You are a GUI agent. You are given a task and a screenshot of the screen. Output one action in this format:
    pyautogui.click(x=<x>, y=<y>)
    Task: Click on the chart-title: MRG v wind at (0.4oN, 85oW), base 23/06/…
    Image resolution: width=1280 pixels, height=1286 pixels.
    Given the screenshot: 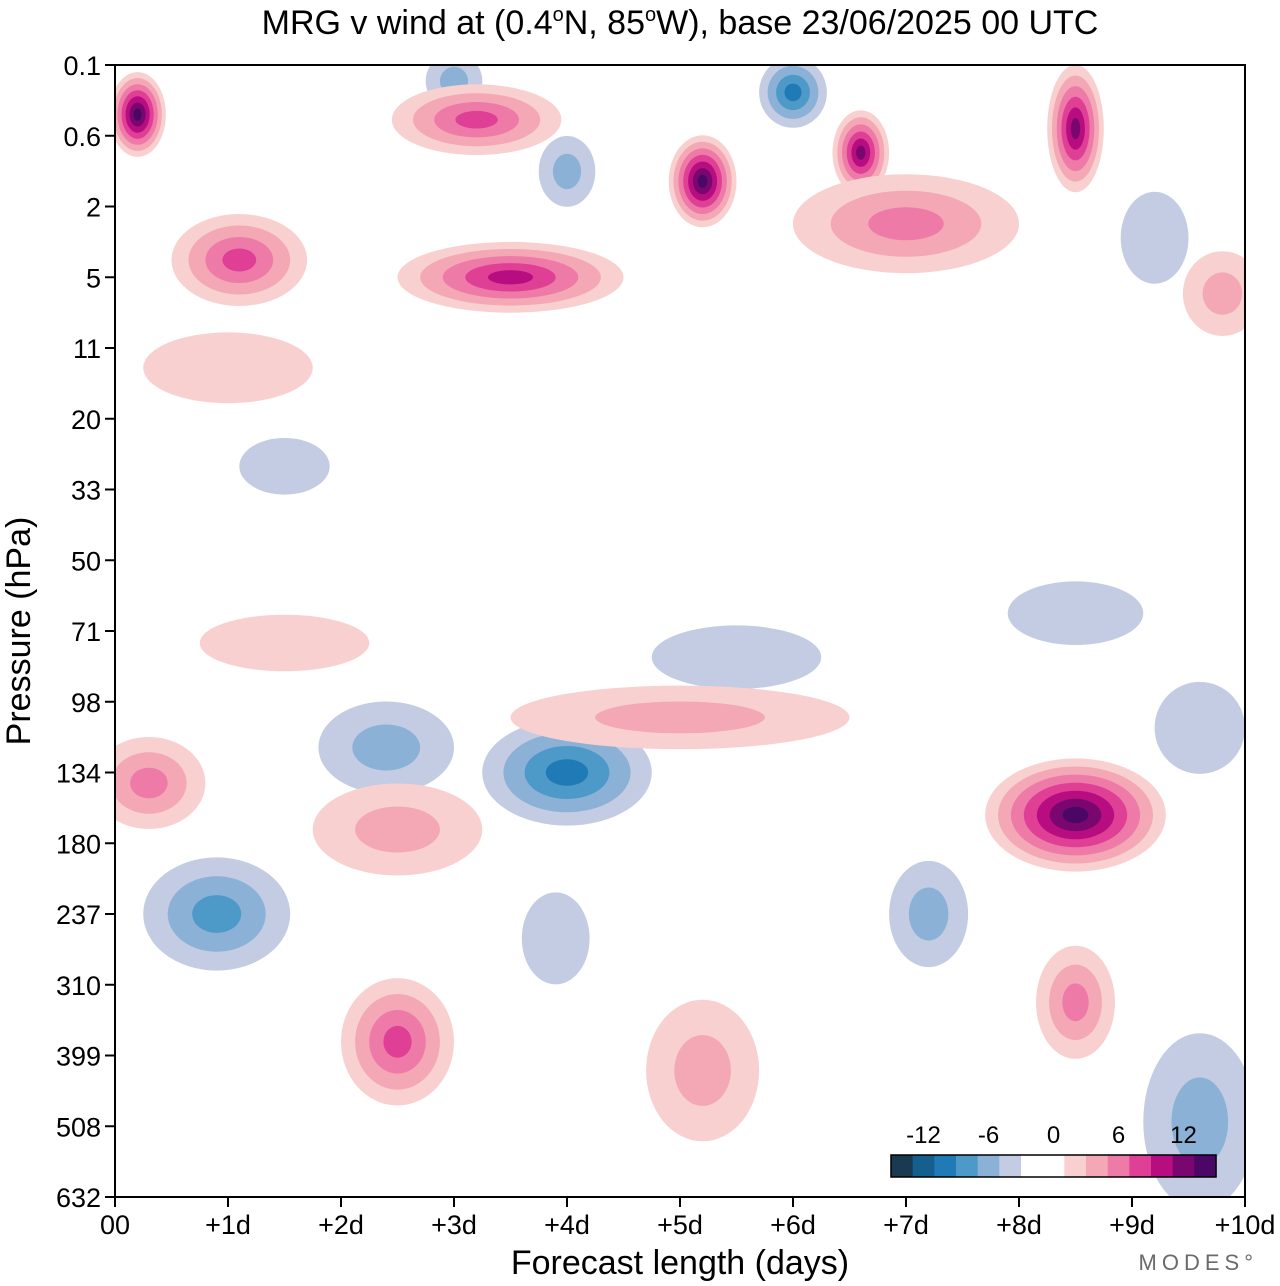 What is the action you would take?
    pyautogui.click(x=680, y=23)
    